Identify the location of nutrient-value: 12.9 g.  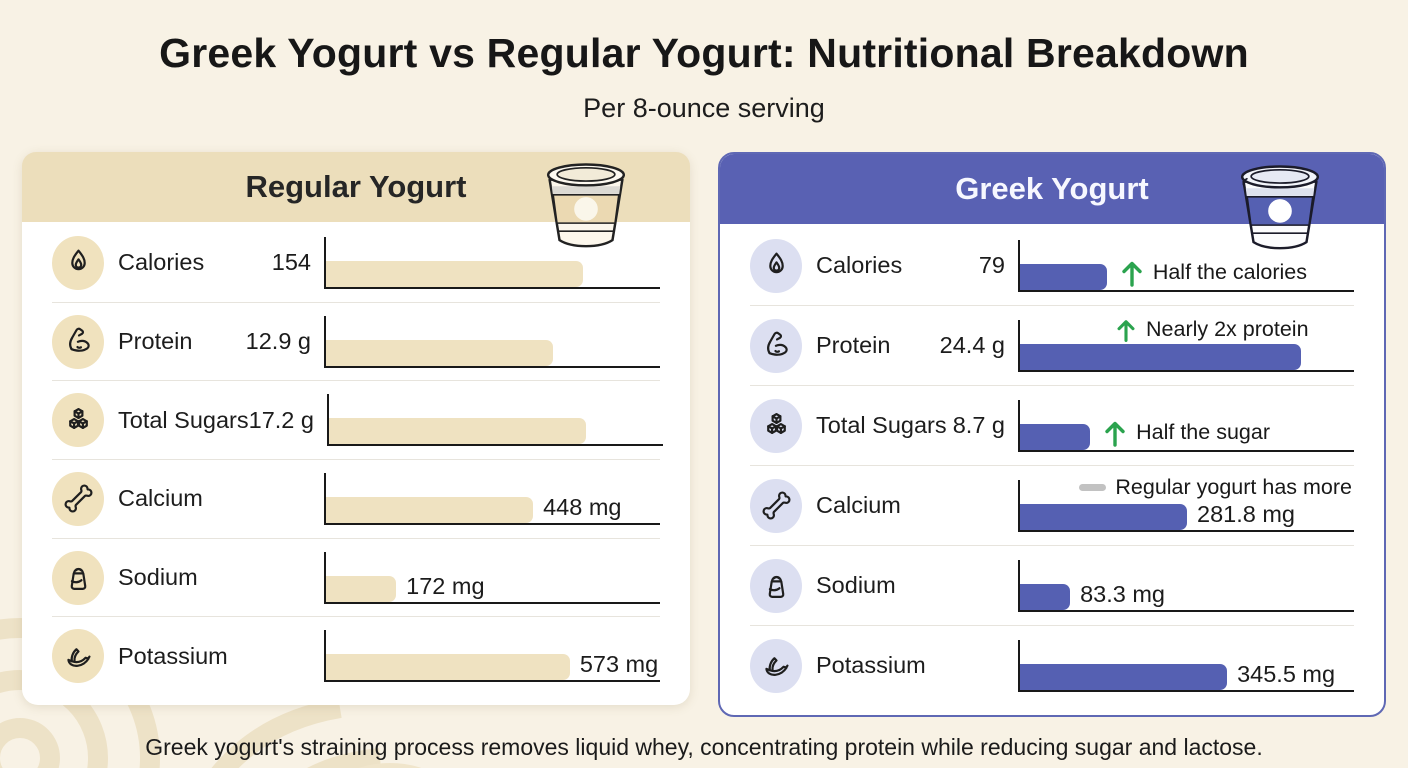
(278, 341).